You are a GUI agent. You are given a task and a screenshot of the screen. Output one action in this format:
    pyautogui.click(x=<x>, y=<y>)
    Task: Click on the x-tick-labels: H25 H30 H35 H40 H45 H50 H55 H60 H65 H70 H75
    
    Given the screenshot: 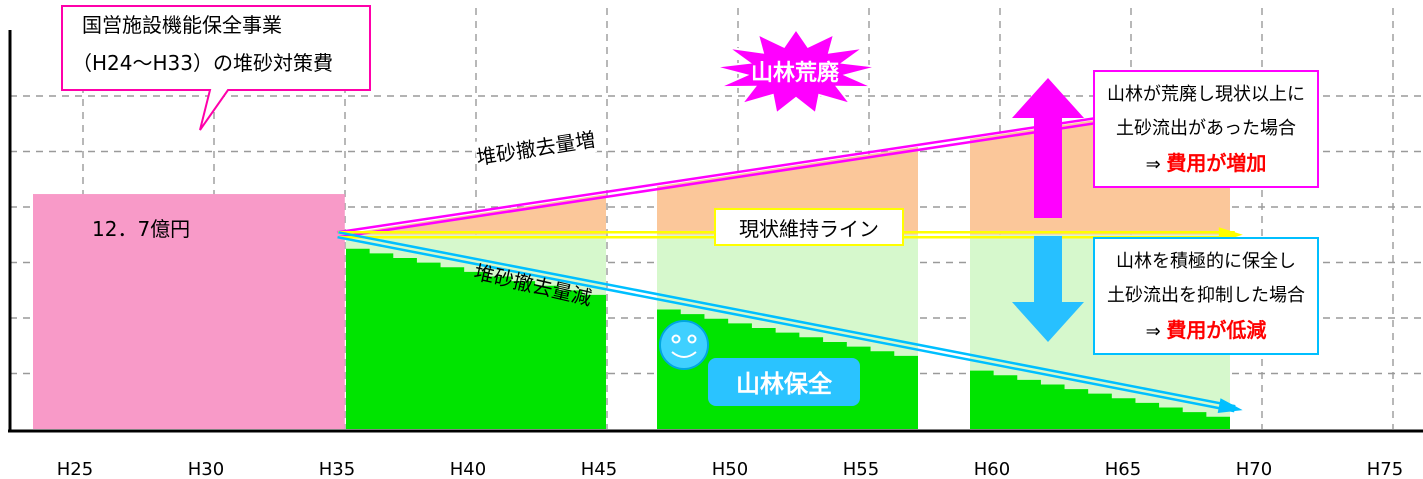 What is the action you would take?
    pyautogui.click(x=730, y=469)
    